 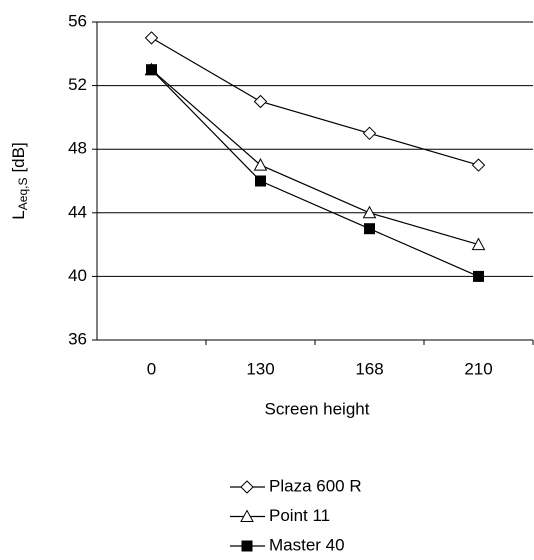 I want to click on y-tick-label: 40, so click(x=77, y=275).